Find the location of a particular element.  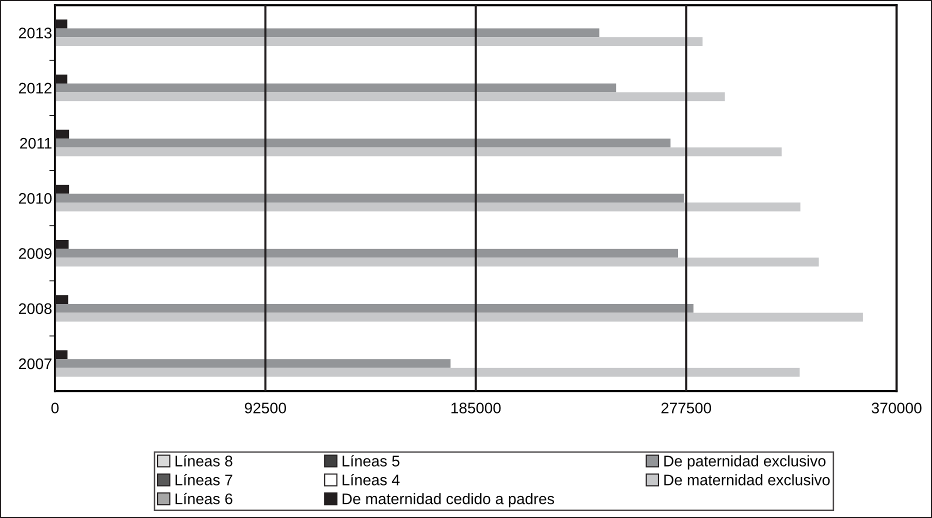

y-tick-label: 2013 is located at coordinates (35, 33).